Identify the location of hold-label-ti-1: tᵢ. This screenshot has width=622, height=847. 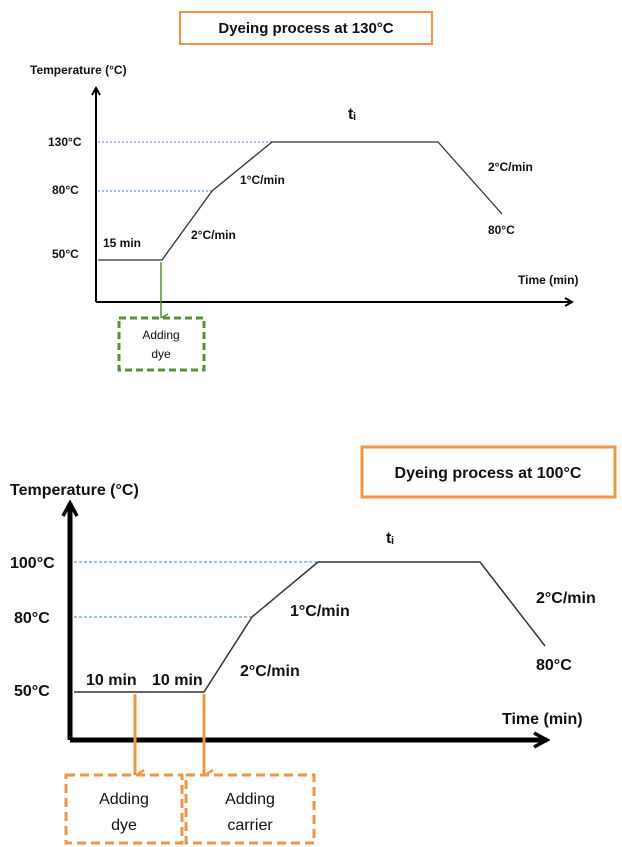
(352, 114).